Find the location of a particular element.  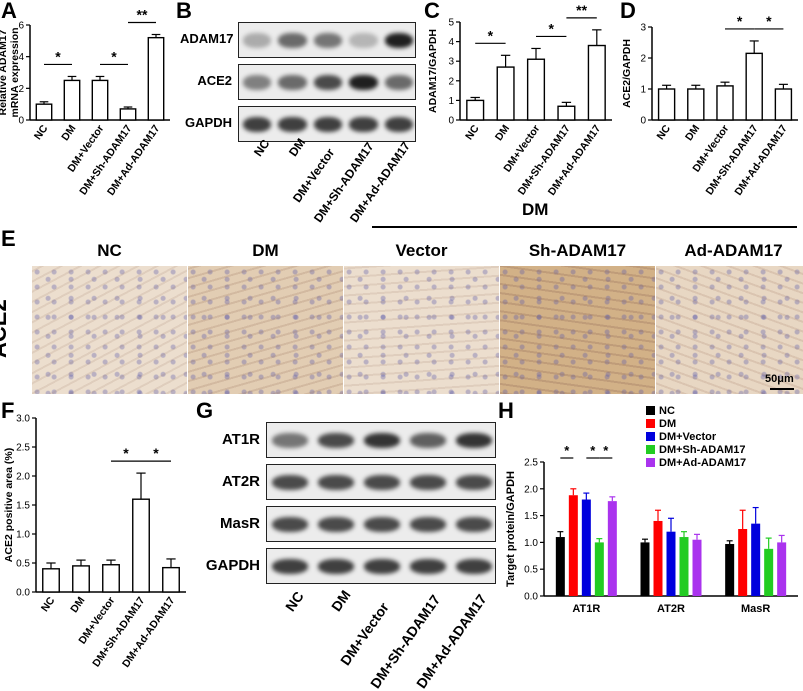

legend-swatch-dm-vector is located at coordinates (650, 436).